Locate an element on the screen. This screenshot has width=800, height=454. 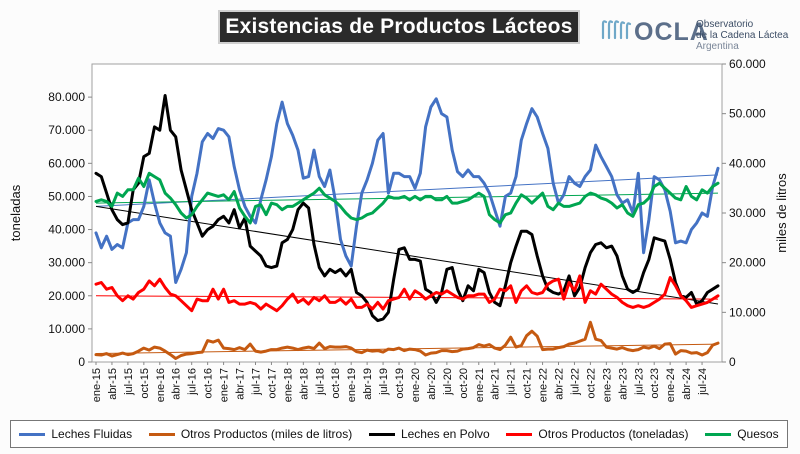
x-tick-label: ene-19 is located at coordinates (352, 385).